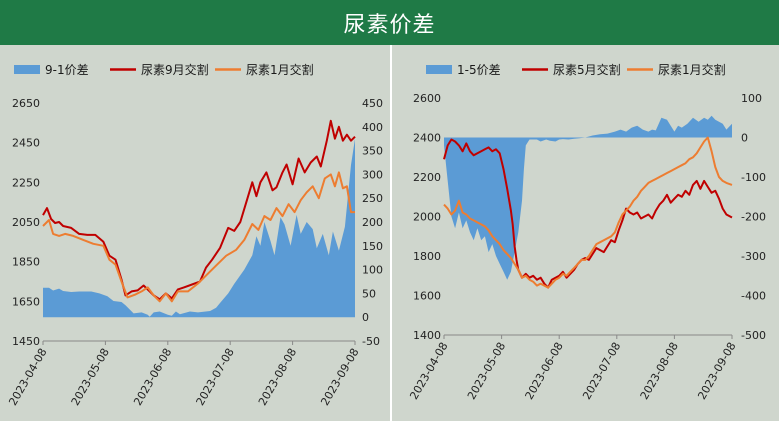 This screenshot has width=779, height=421. Describe the element at coordinates (26, 143) in the screenshot. I see `y-left-tick-label: 2450` at that location.